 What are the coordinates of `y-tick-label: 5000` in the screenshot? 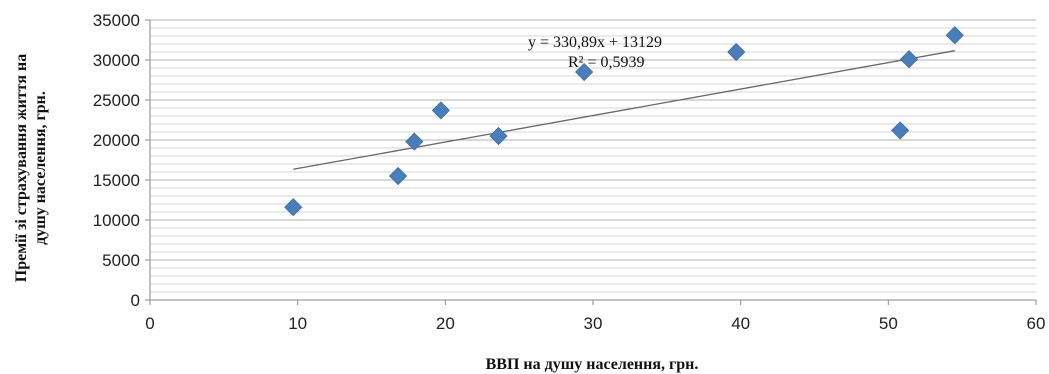 It's located at (121, 260).